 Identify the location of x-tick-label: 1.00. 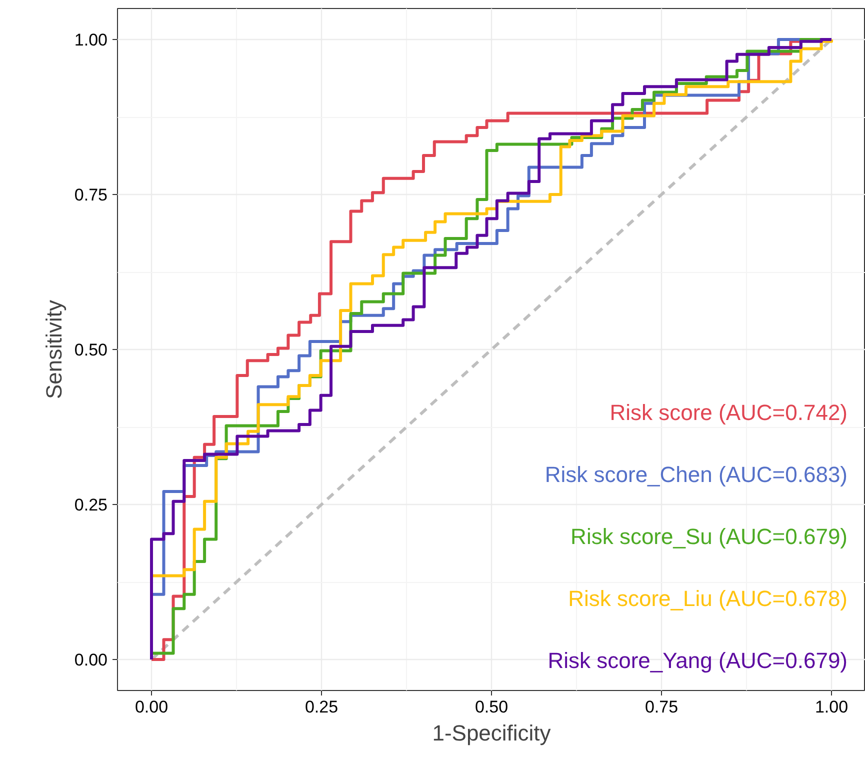
(831, 707).